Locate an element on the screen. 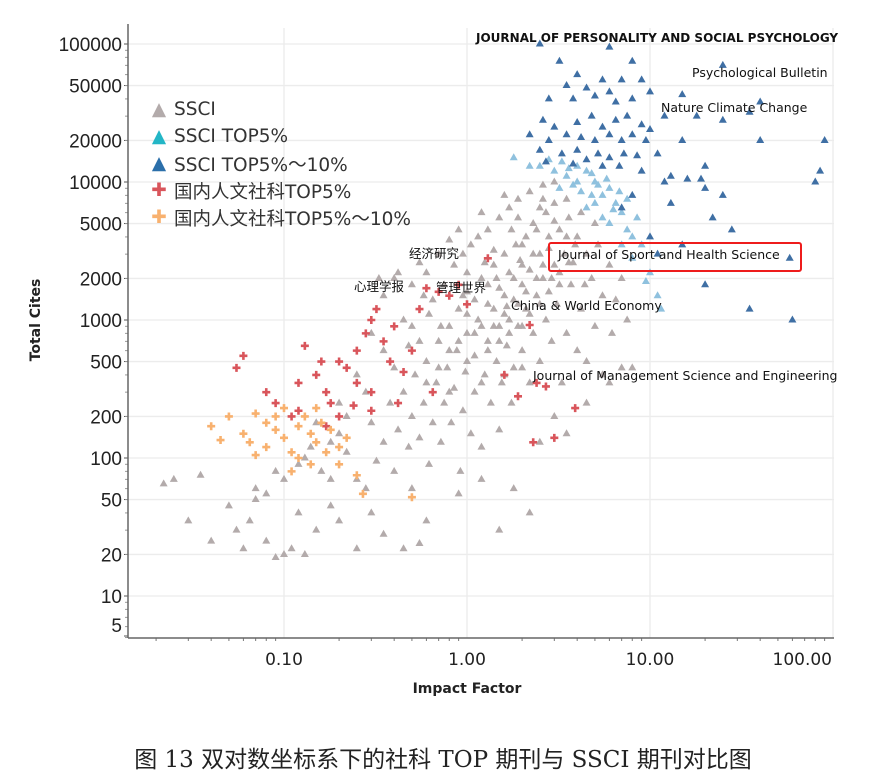  y-tick-label: 1000 is located at coordinates (101, 321).